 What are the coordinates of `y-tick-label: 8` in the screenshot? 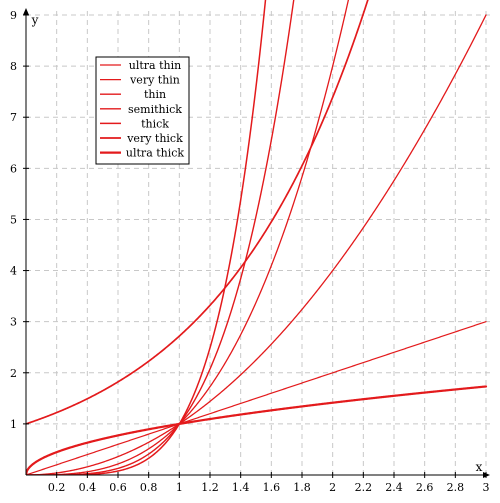 It's located at (13, 66).